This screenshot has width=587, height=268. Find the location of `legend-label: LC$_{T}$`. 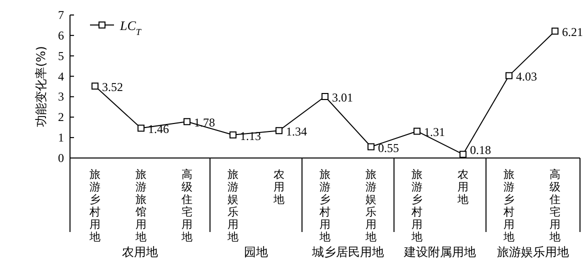

legend-label: LC$_{T}$ is located at coordinates (130, 27).